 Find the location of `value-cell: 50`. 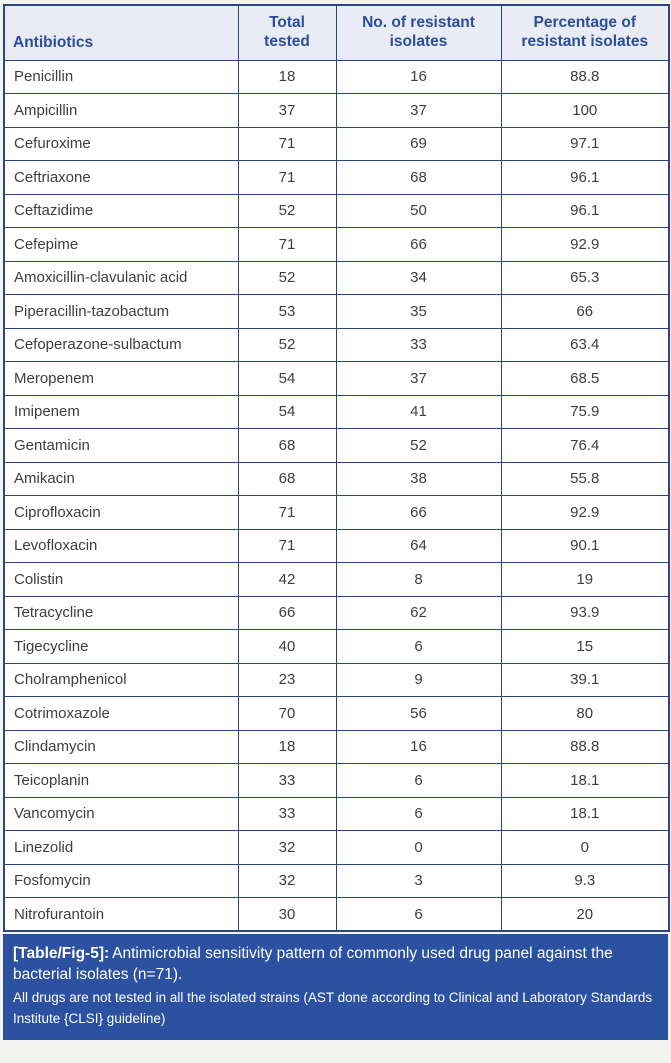

value-cell: 50 is located at coordinates (418, 210).